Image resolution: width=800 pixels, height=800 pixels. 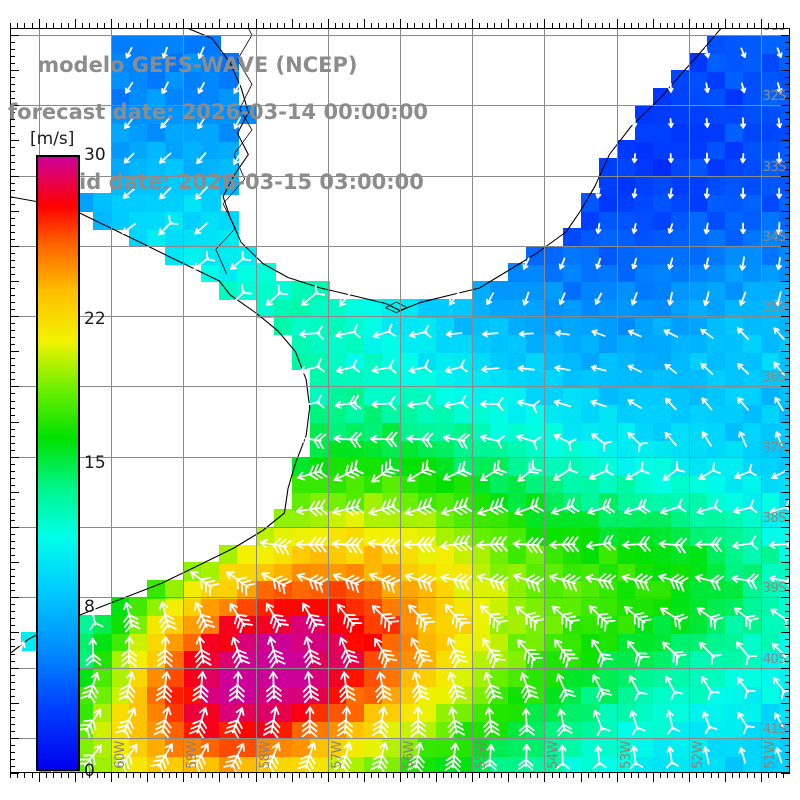 I want to click on model-title: modelo GEFS-WAVE (NCEP), so click(x=197, y=64).